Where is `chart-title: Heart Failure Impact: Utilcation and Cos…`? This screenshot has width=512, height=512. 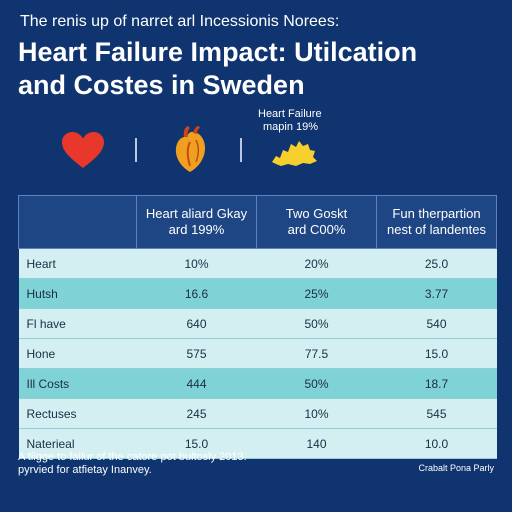 chart-title: Heart Failure Impact: Utilcation and Cos… is located at coordinates (258, 69).